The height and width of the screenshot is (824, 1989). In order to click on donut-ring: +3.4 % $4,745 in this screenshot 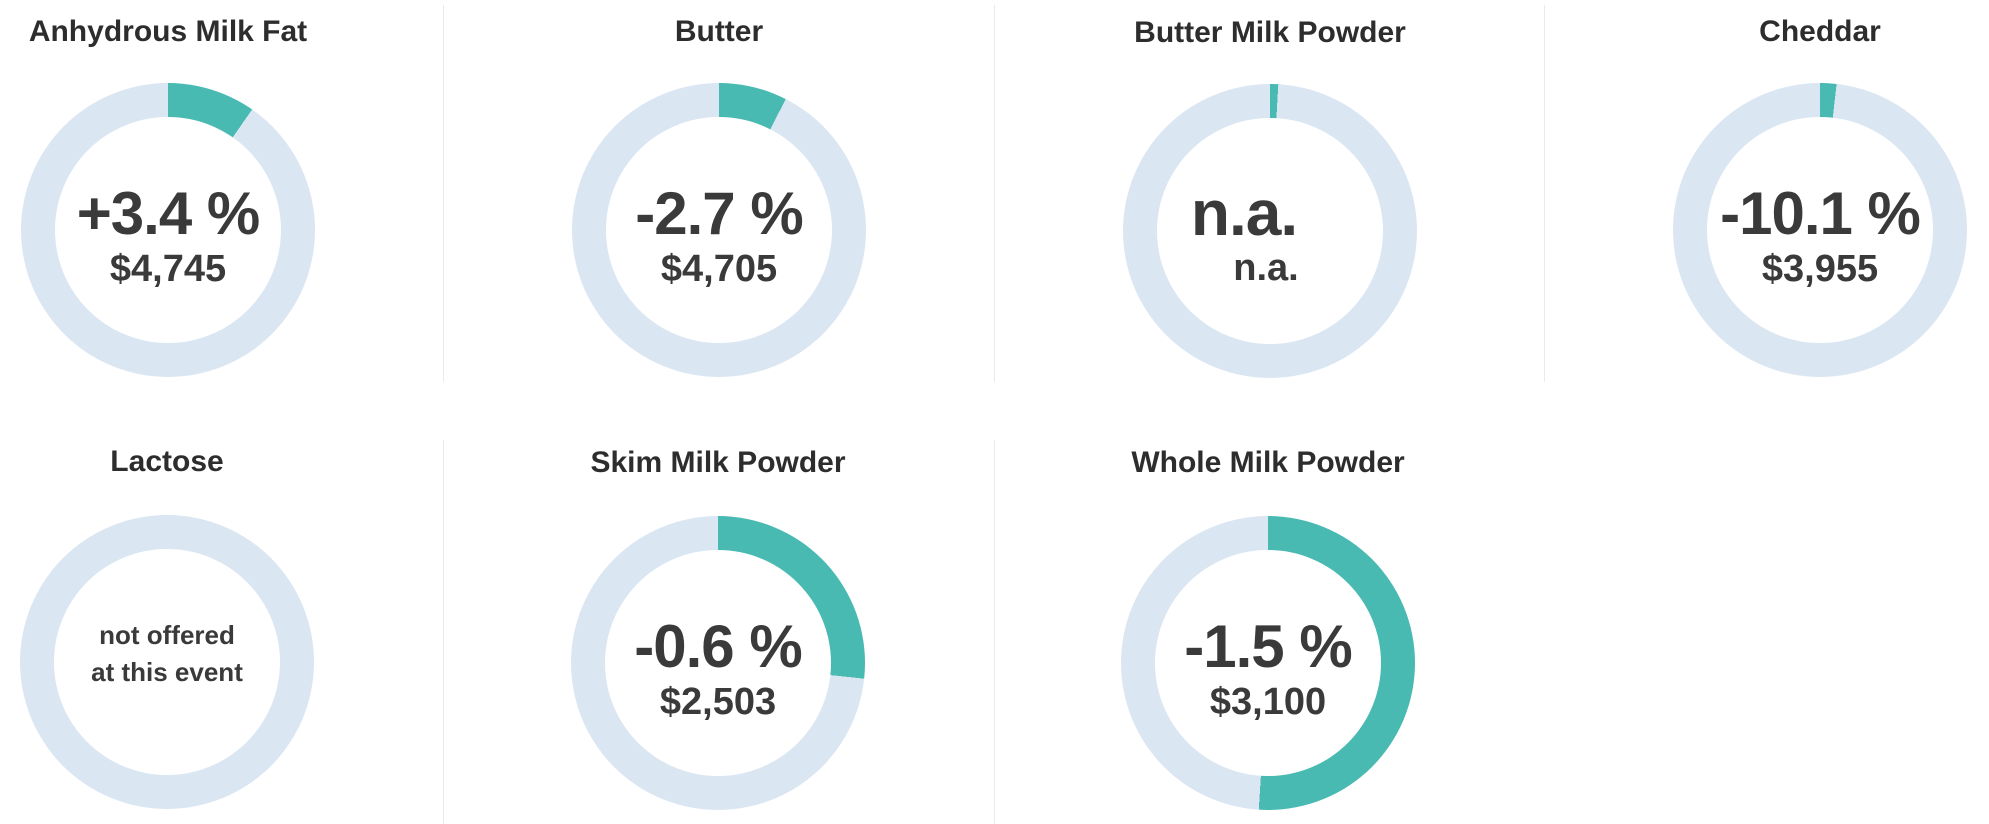, I will do `click(168, 230)`.